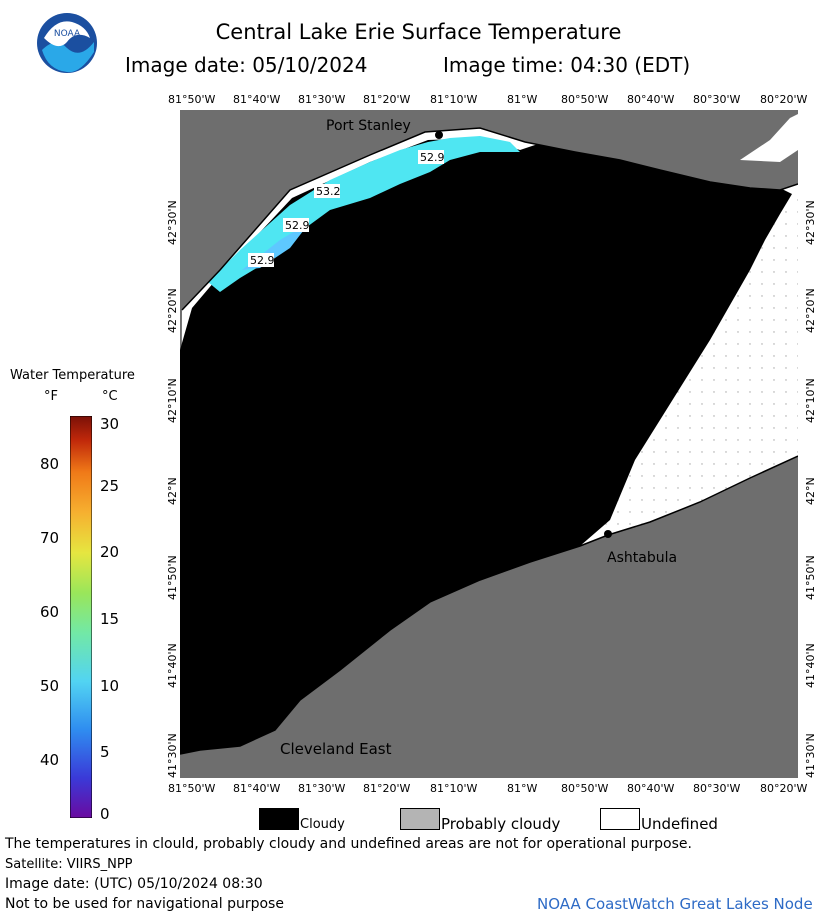 This screenshot has width=837, height=919. I want to click on probably-cloudy-swatch, so click(420, 819).